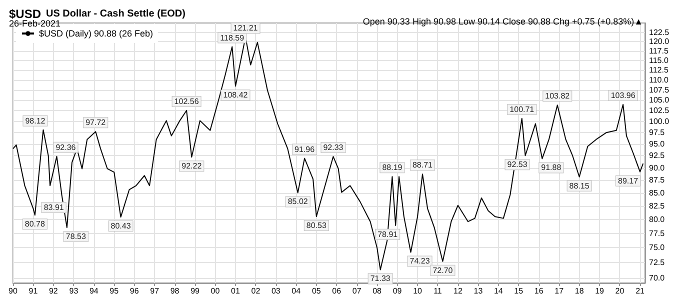  What do you see at coordinates (657, 180) in the screenshot?
I see `y-tick-label: 87.5` at bounding box center [657, 180].